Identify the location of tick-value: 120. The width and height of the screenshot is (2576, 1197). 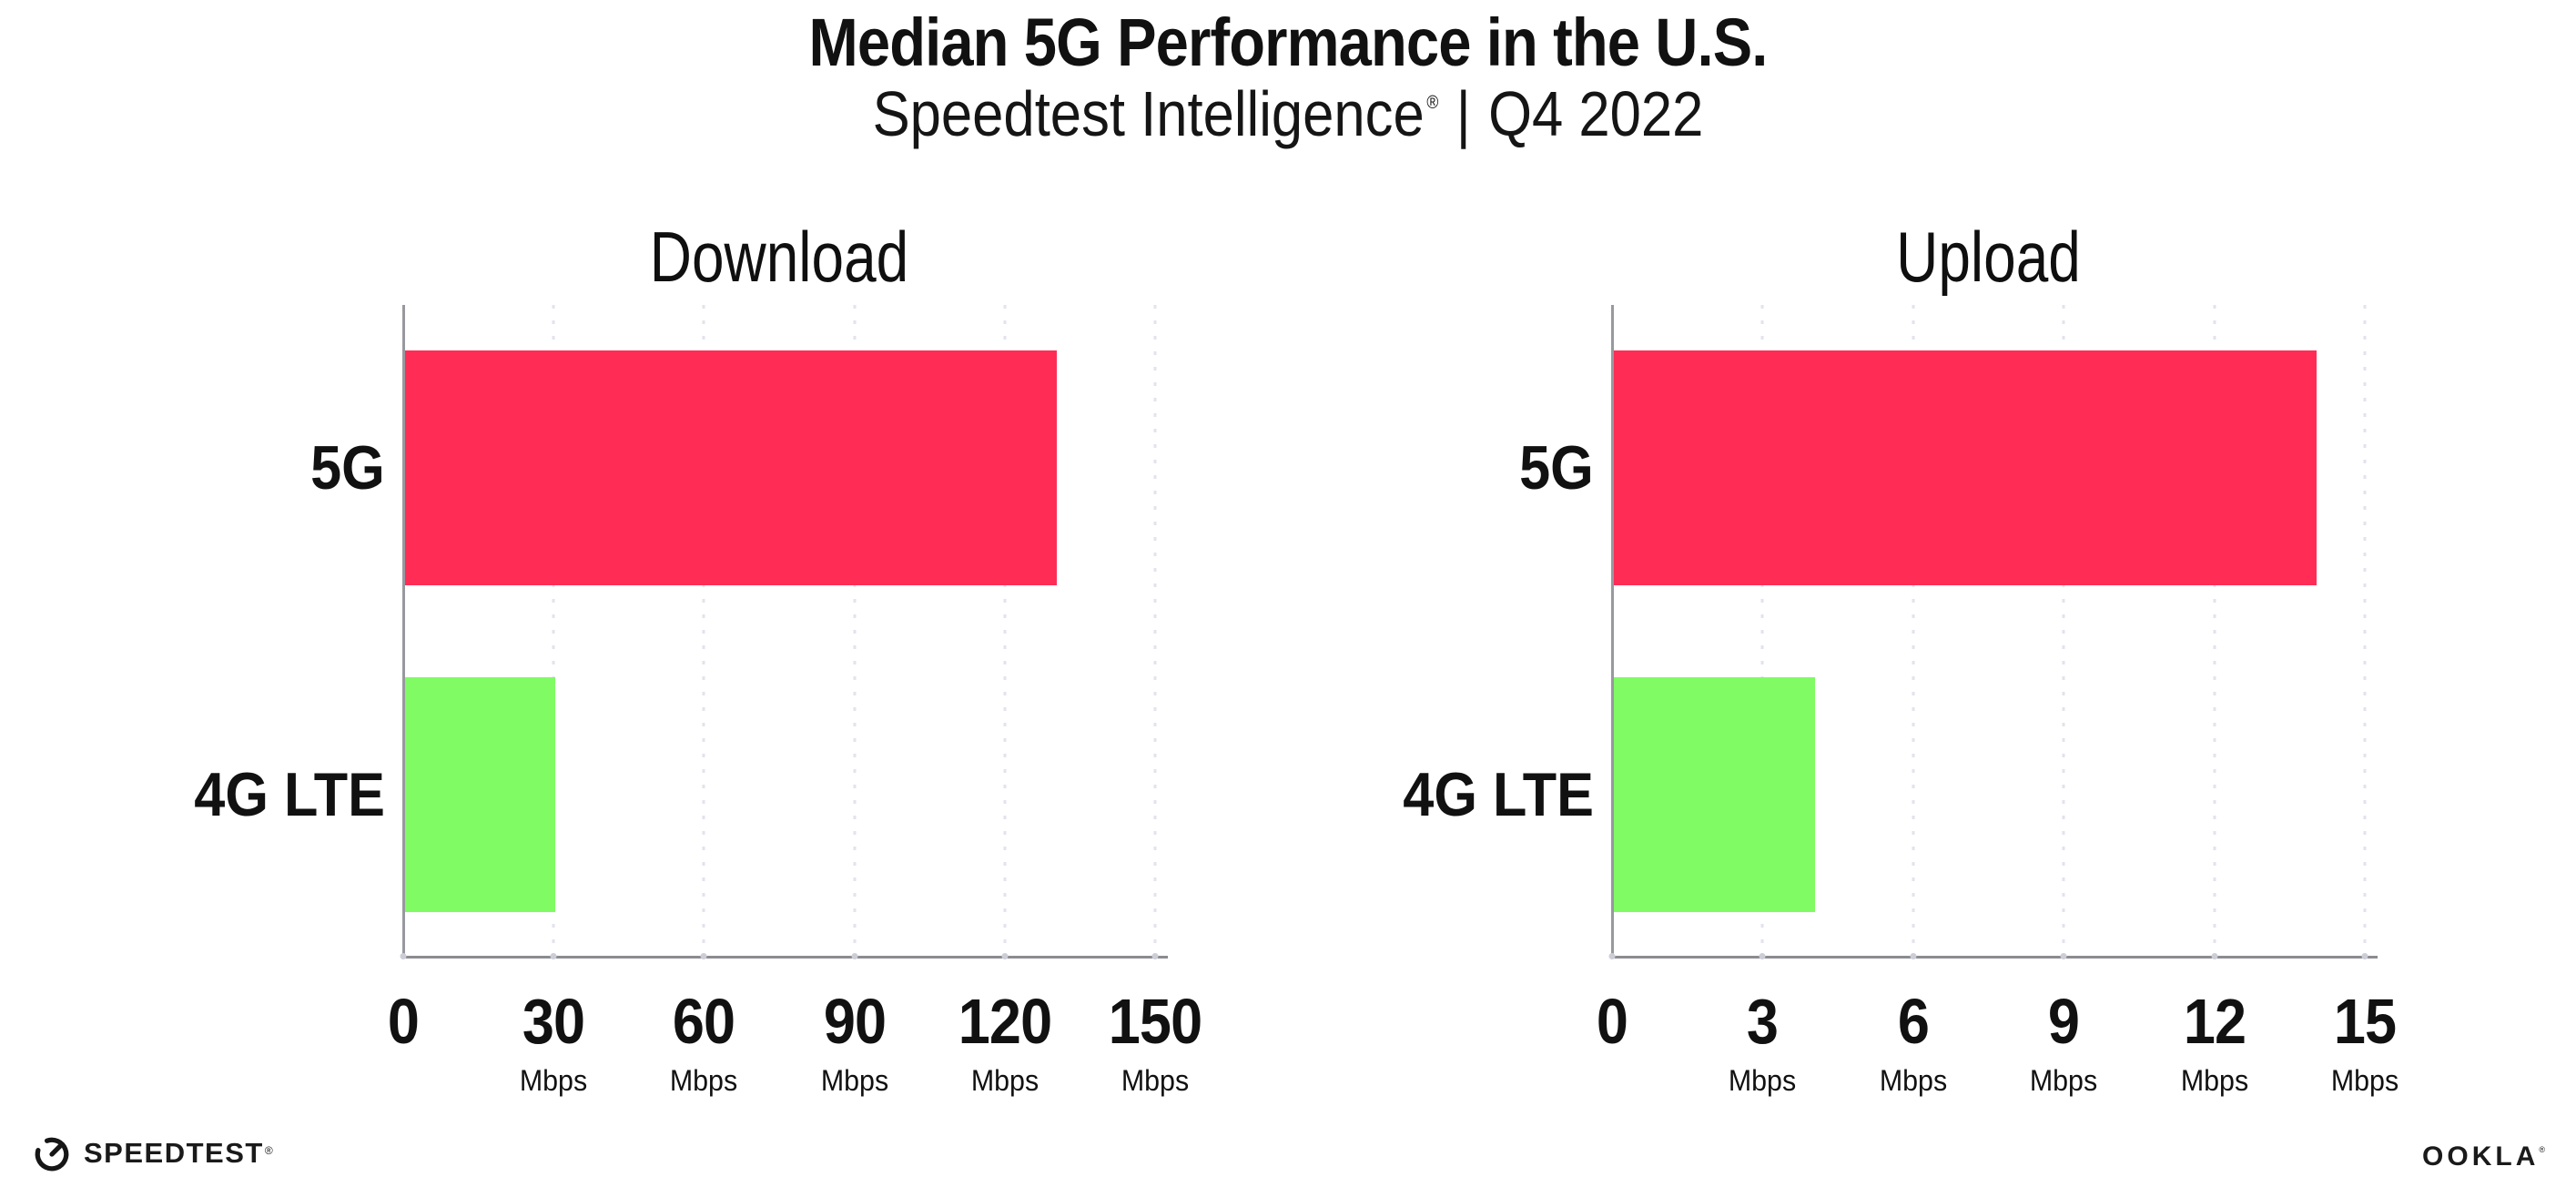
(1005, 1021).